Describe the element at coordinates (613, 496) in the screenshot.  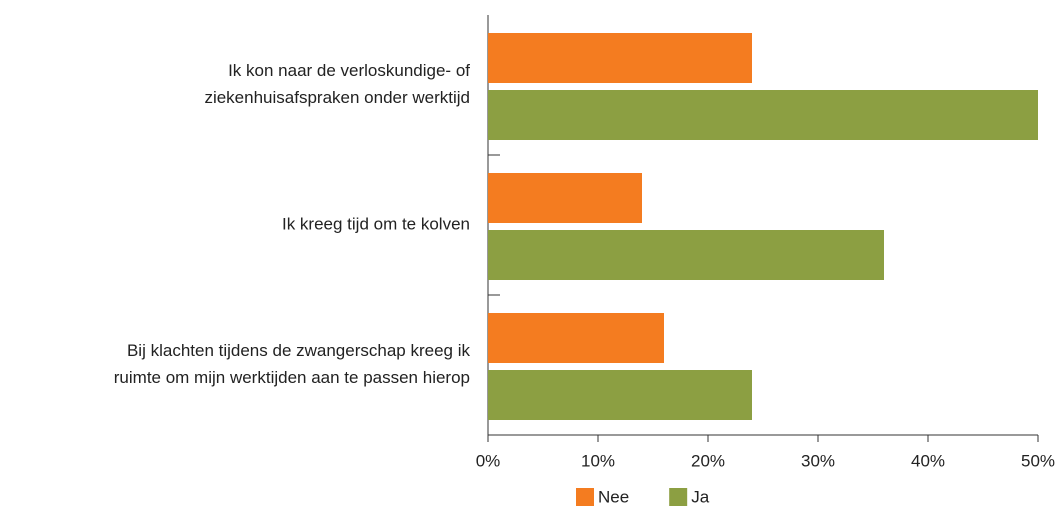
I see `legend-label: Nee` at that location.